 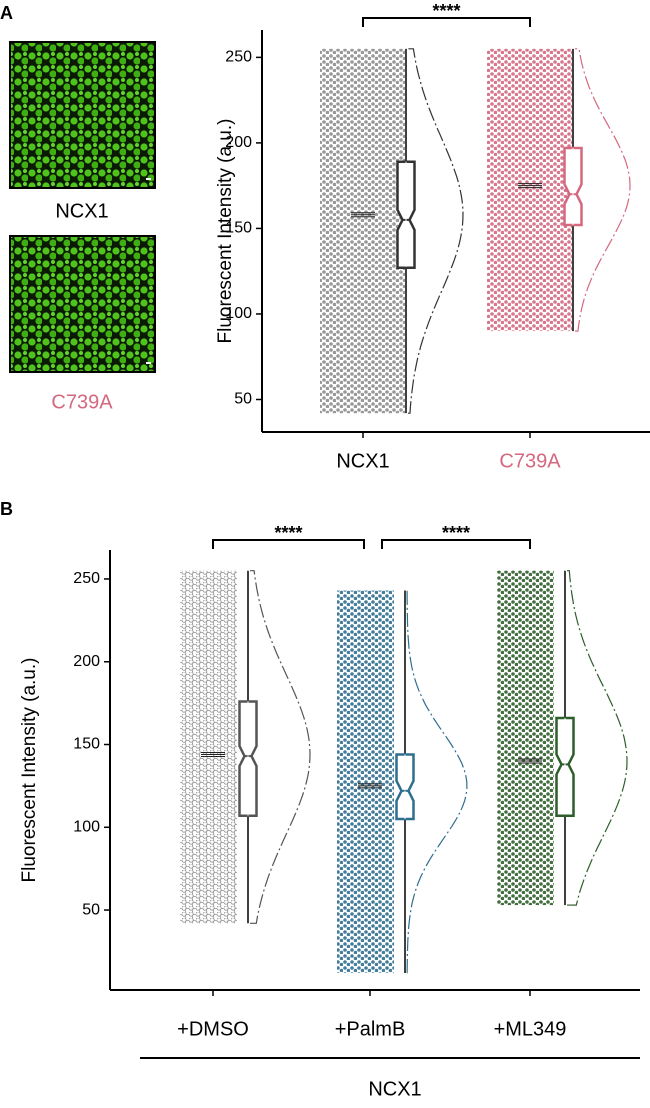 I want to click on image-label: NCX1, so click(x=81, y=211).